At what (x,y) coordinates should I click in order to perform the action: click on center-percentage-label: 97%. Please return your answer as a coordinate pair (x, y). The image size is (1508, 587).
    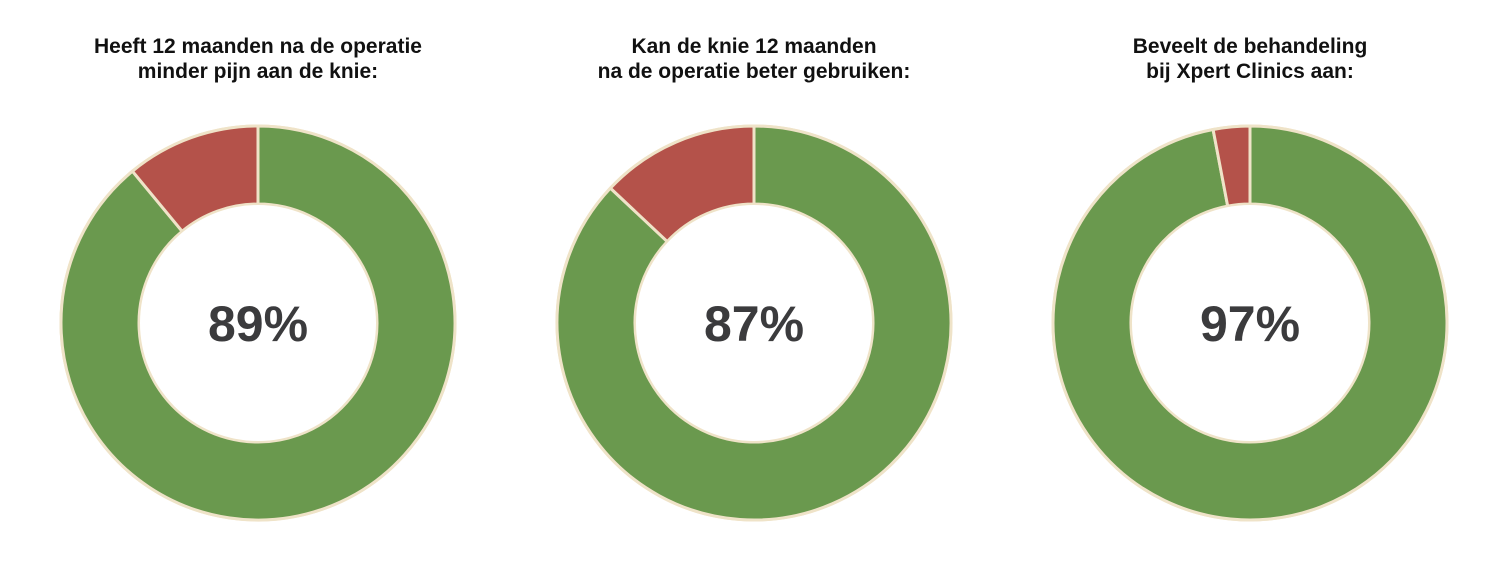
    Looking at the image, I should click on (1250, 324).